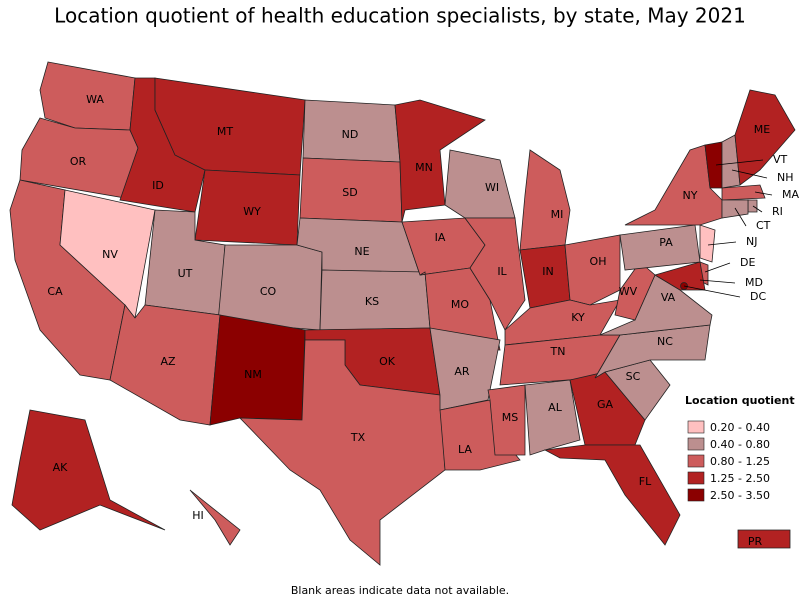  I want to click on state-label: AL, so click(555, 407).